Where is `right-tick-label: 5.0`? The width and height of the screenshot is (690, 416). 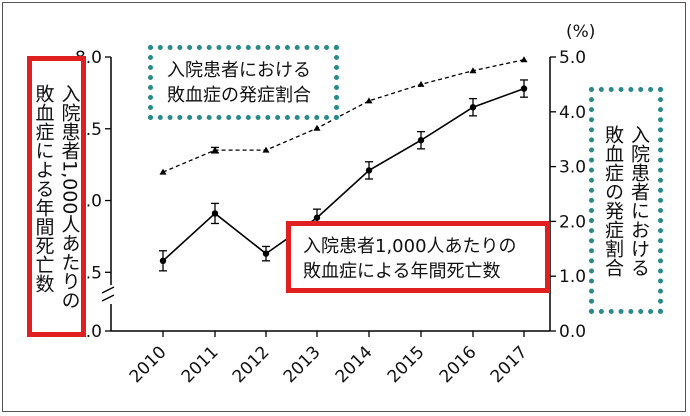
right-tick-label: 5.0 is located at coordinates (572, 58).